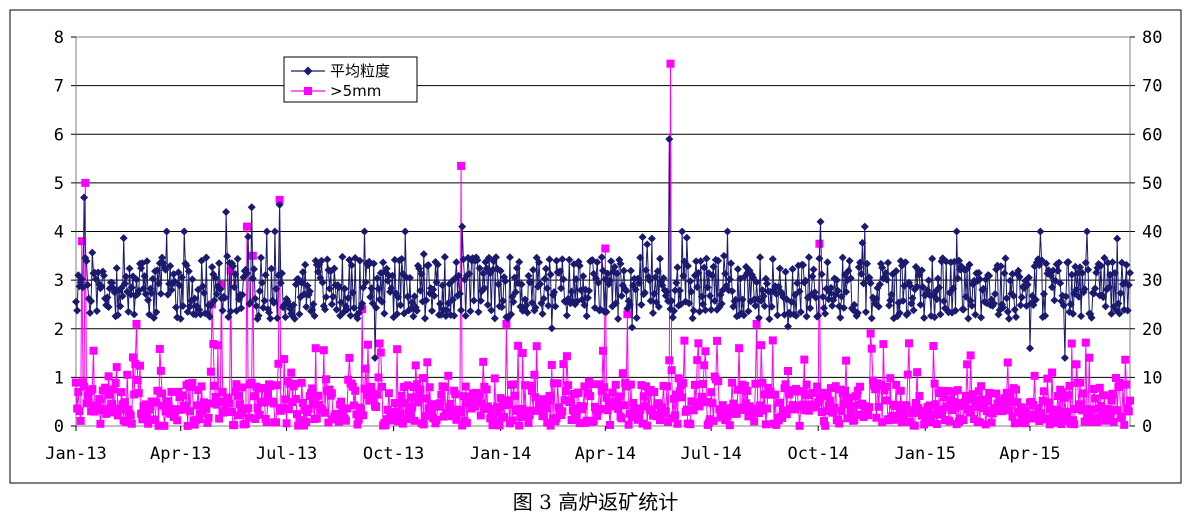  Describe the element at coordinates (59, 330) in the screenshot. I see `left-tick-label: 2` at that location.